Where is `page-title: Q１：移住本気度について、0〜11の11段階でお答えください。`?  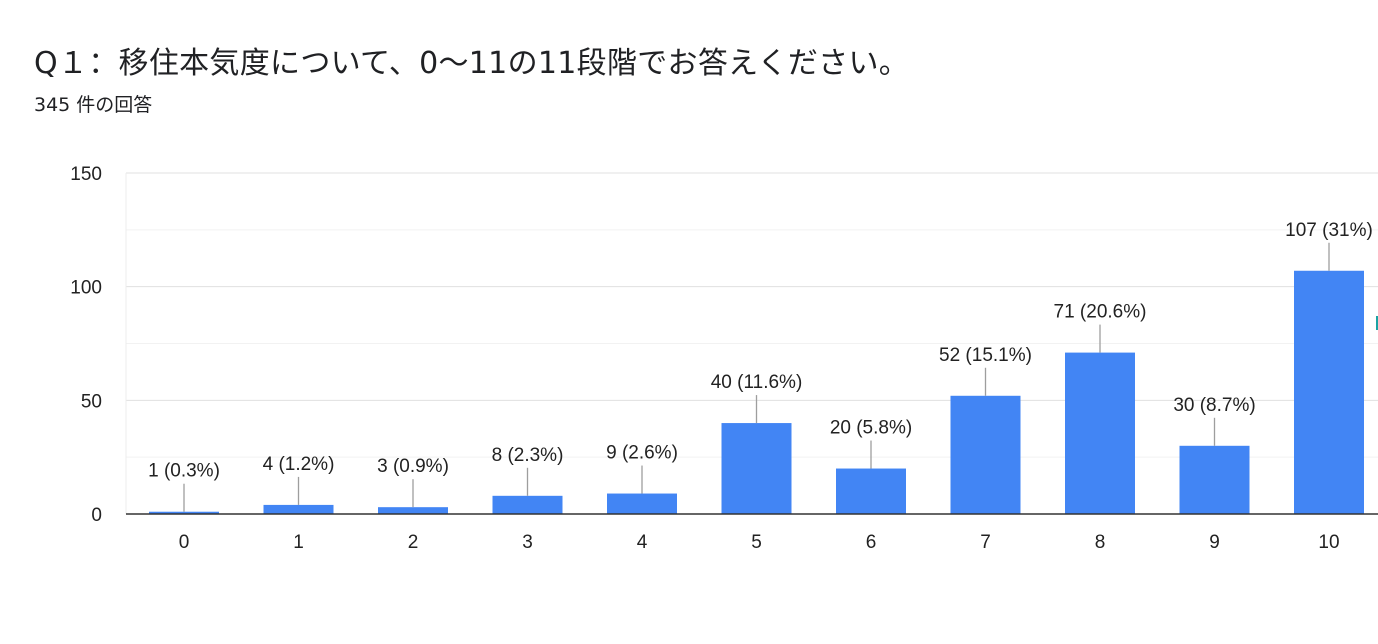 page-title: Q１：移住本気度について、0〜11の11段階でお答えください。 is located at coordinates (472, 63).